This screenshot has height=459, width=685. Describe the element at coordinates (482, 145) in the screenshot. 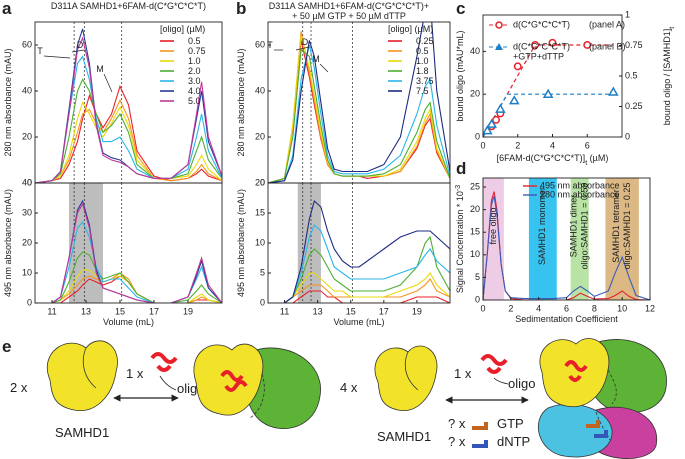

I see `x-tick-label: 0` at that location.